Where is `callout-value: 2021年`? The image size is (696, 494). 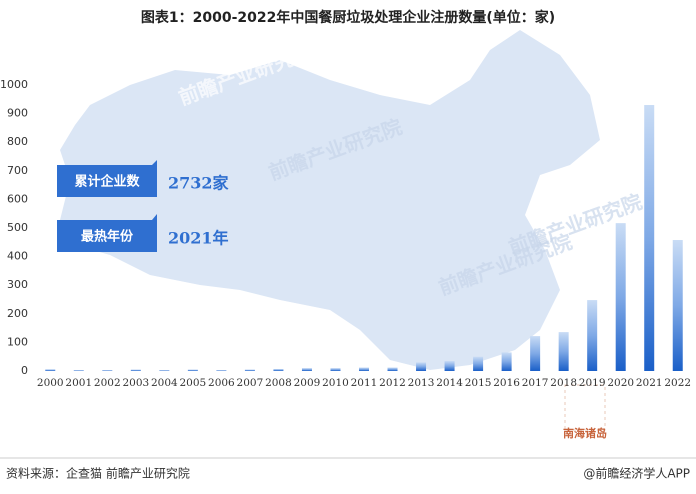
callout-value: 2021年 is located at coordinates (198, 238).